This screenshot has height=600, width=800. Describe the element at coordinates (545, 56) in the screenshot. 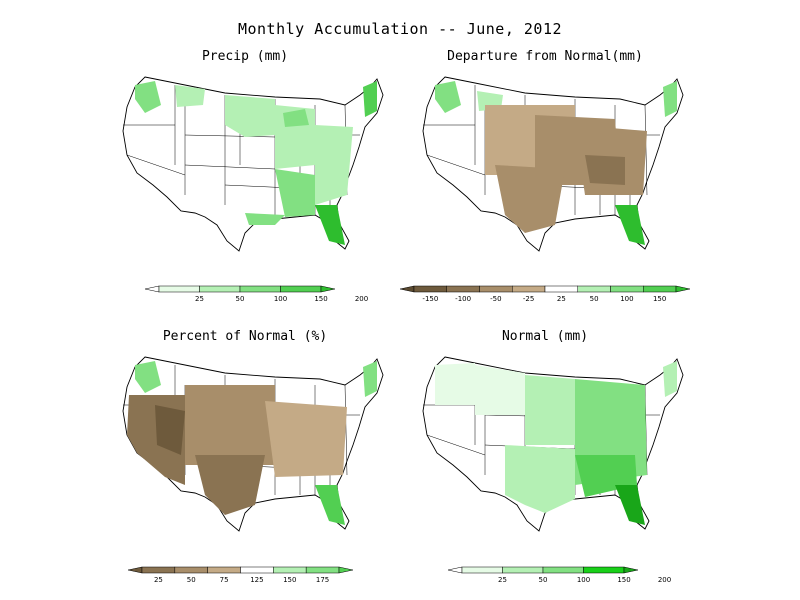

I see `departure-map-title: Departure from Normal(mm)` at that location.